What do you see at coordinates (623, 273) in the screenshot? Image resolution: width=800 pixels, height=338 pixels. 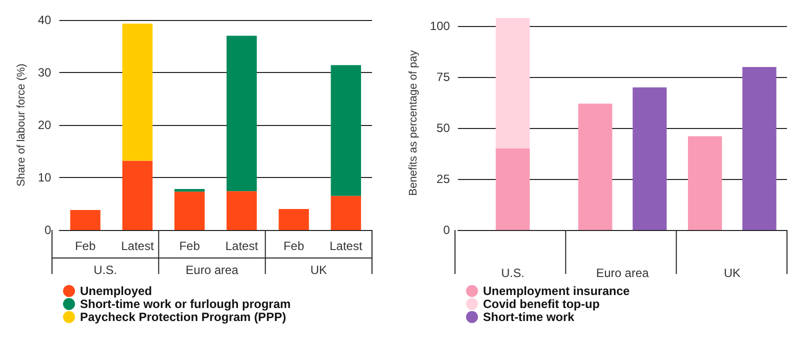 I see `x-tick-label: Euro area` at bounding box center [623, 273].